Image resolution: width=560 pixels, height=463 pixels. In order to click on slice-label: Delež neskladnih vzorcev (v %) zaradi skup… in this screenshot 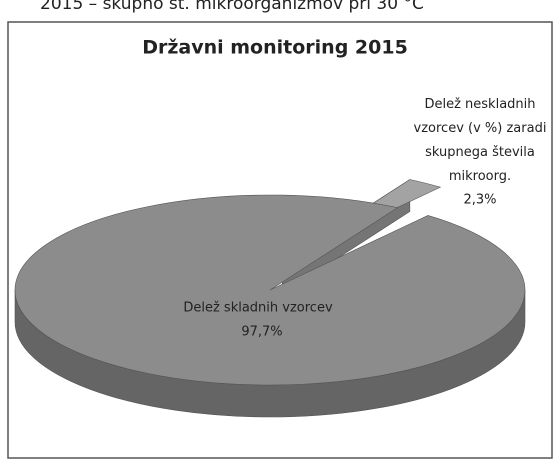, I will do `click(480, 140)`.